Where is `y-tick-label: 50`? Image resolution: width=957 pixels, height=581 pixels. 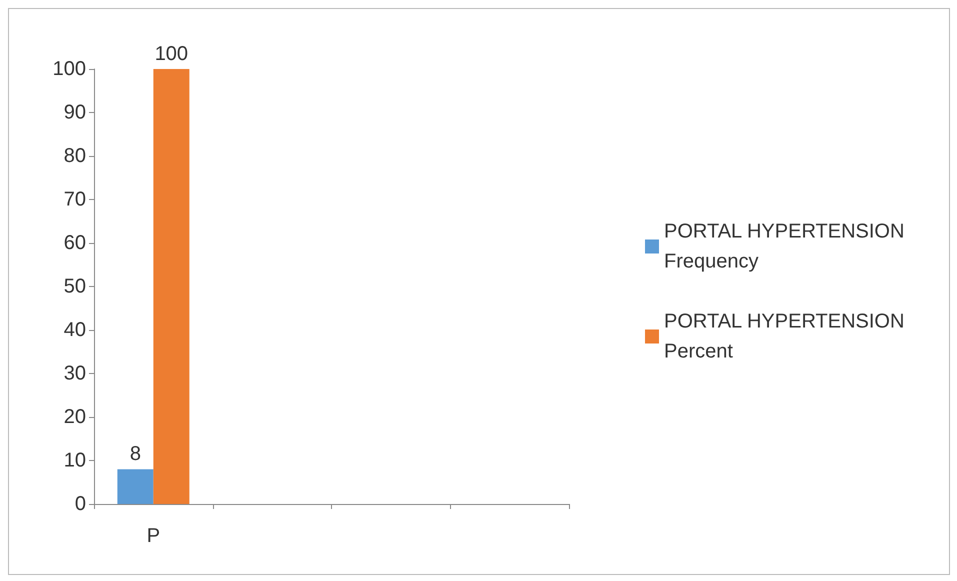 y-tick-label: 50 is located at coordinates (75, 287).